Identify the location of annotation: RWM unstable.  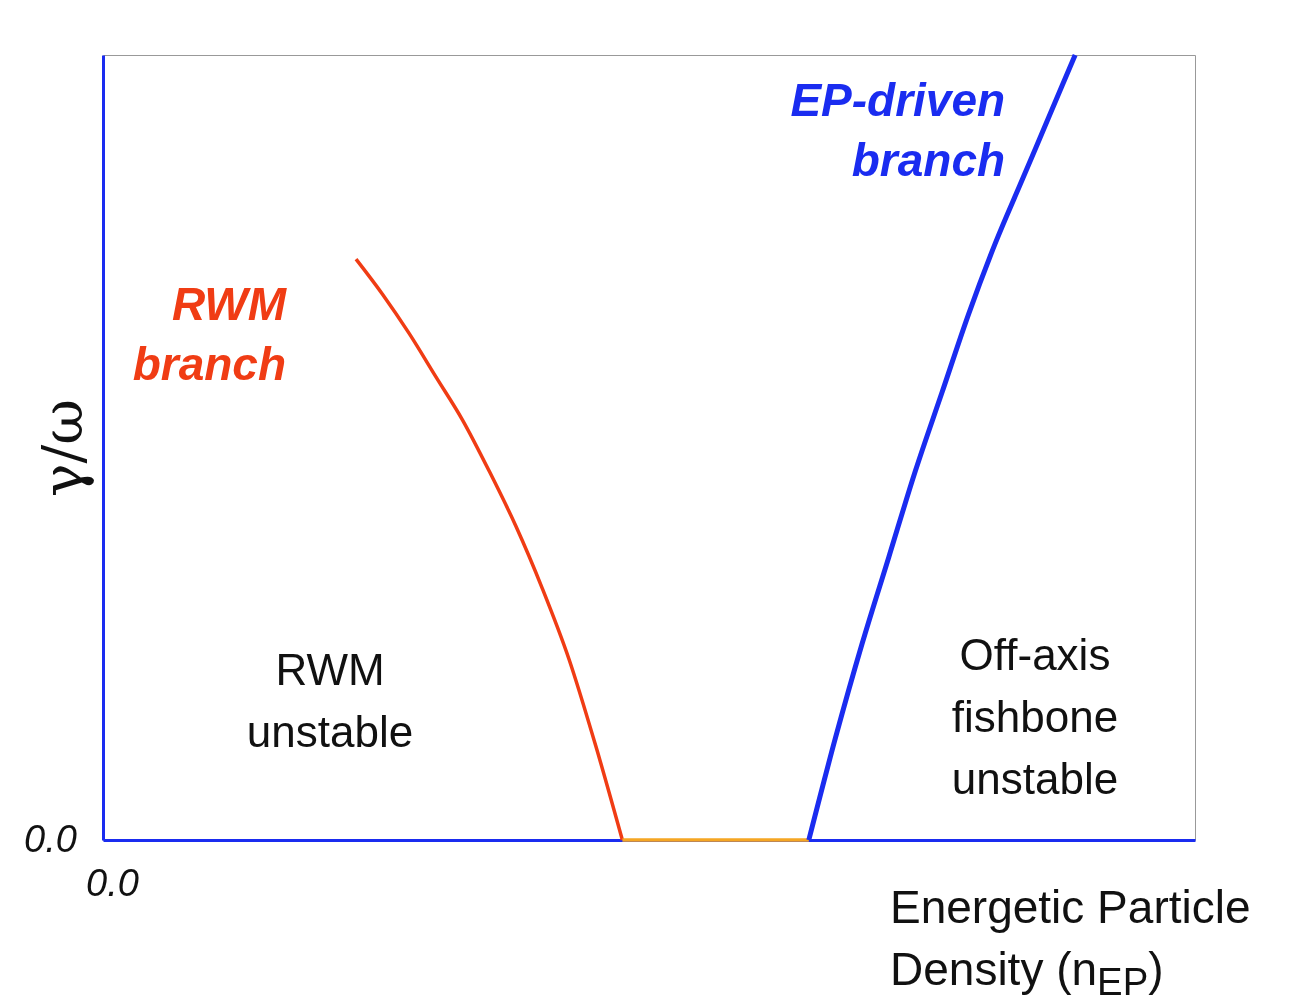
(330, 700).